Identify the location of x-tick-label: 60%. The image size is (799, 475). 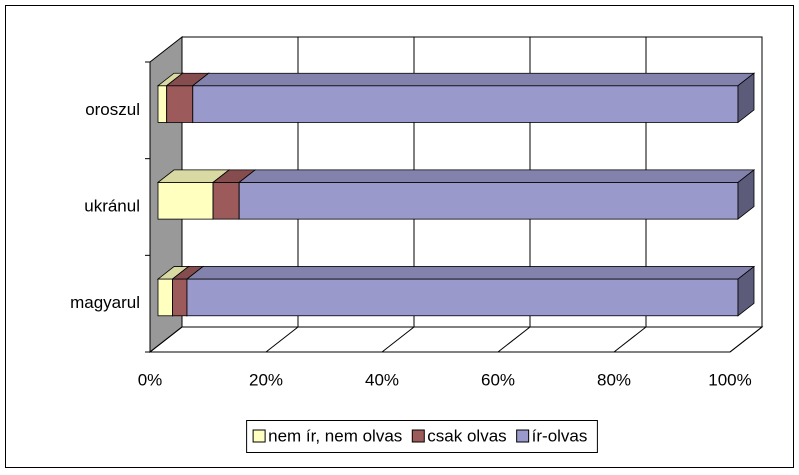
(498, 379).